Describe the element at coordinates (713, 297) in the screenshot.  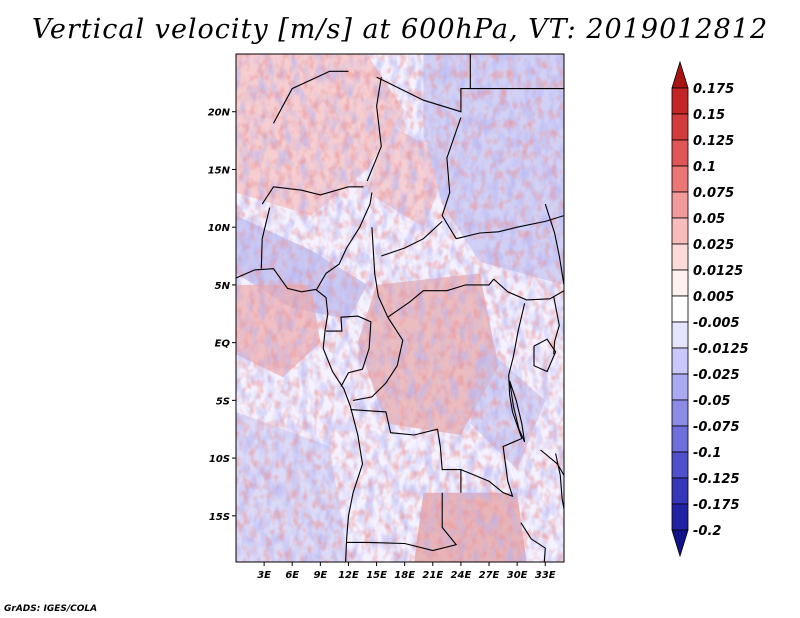
I see `colorbar-label: 0.005` at that location.